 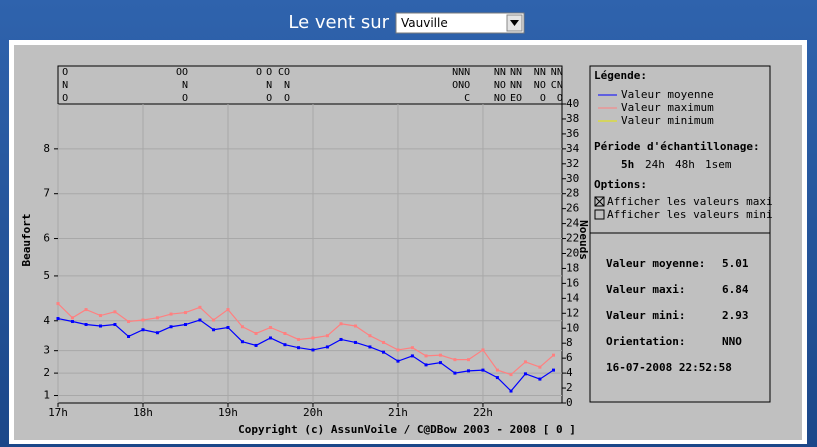 What do you see at coordinates (645, 341) in the screenshot?
I see `stat-label: Orientation:` at bounding box center [645, 341].